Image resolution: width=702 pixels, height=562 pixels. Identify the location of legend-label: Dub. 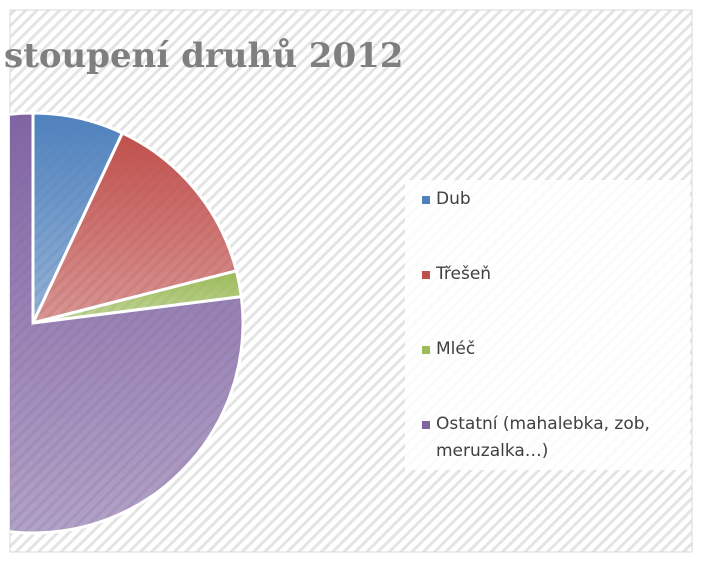
(453, 199).